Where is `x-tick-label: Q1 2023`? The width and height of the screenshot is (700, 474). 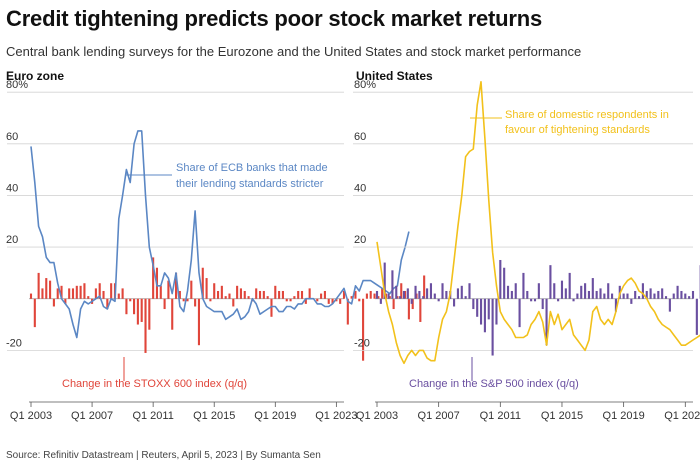 x-tick-label: Q1 2023 is located at coordinates (336, 416).